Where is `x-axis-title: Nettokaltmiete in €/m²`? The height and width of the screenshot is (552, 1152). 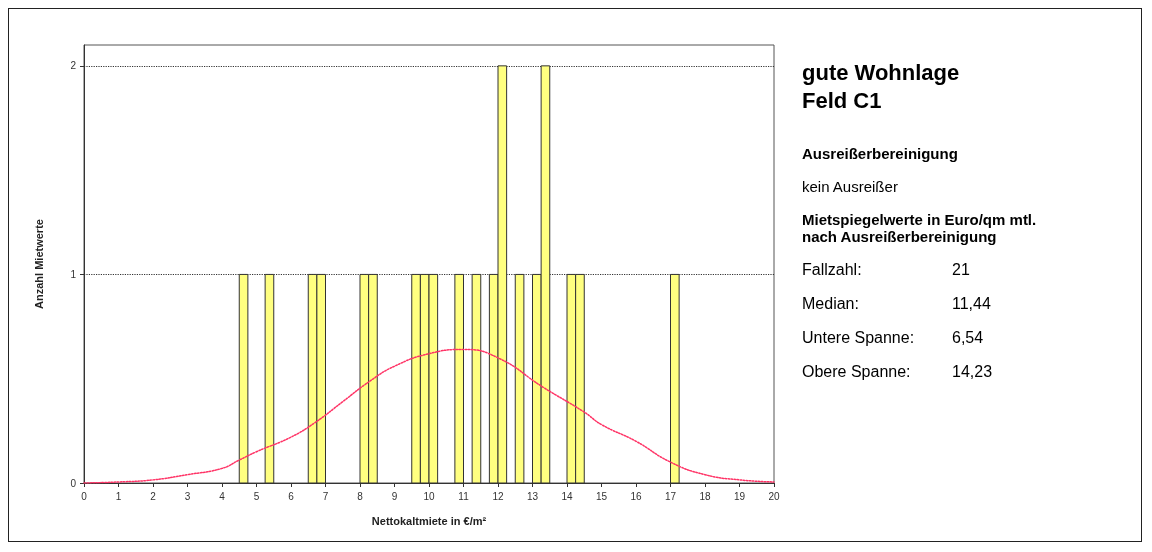 x-axis-title: Nettokaltmiete in €/m² is located at coordinates (429, 520).